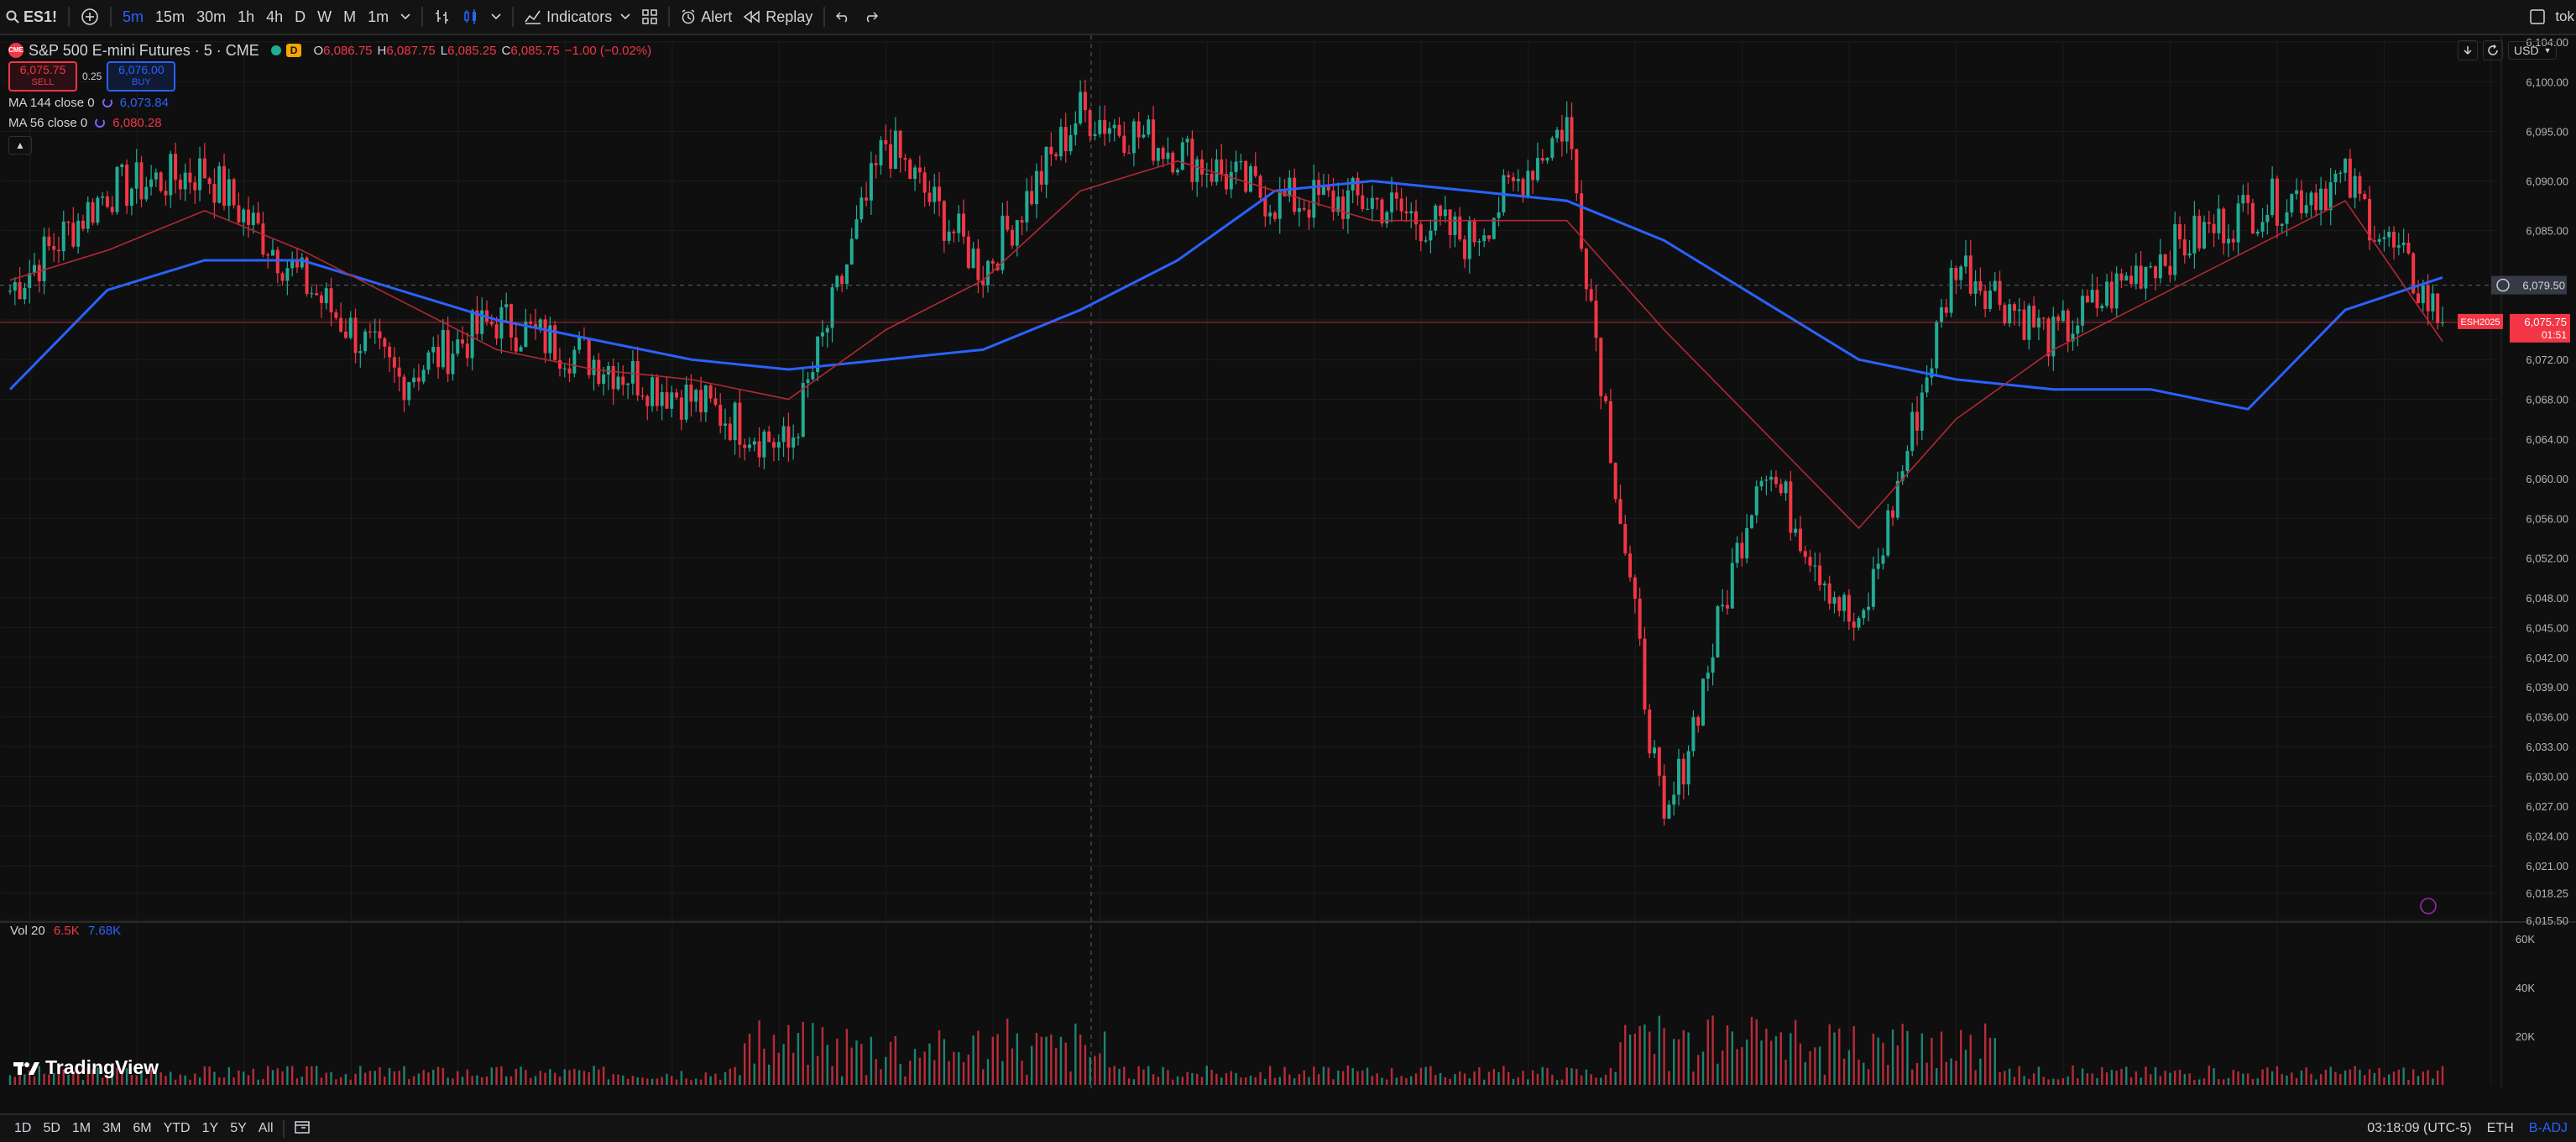 Image resolution: width=2576 pixels, height=1142 pixels. Describe the element at coordinates (81, 1128) in the screenshot. I see `range-1m: 1M` at that location.